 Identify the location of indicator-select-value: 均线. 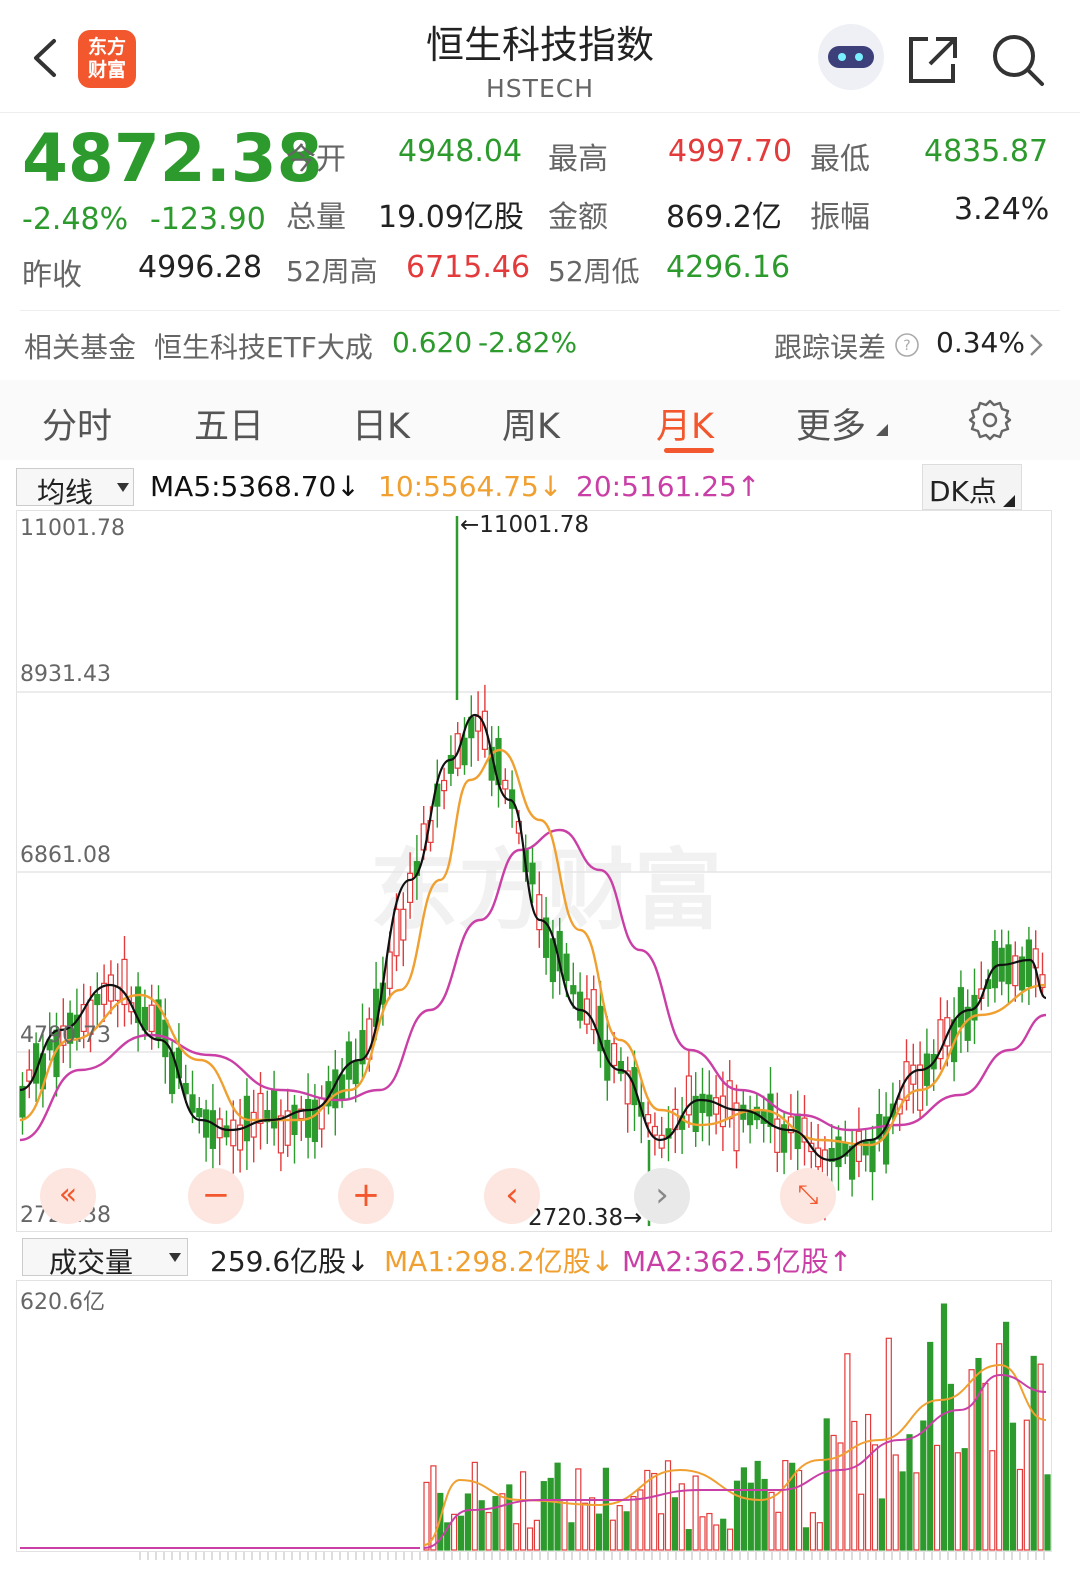
(65, 492).